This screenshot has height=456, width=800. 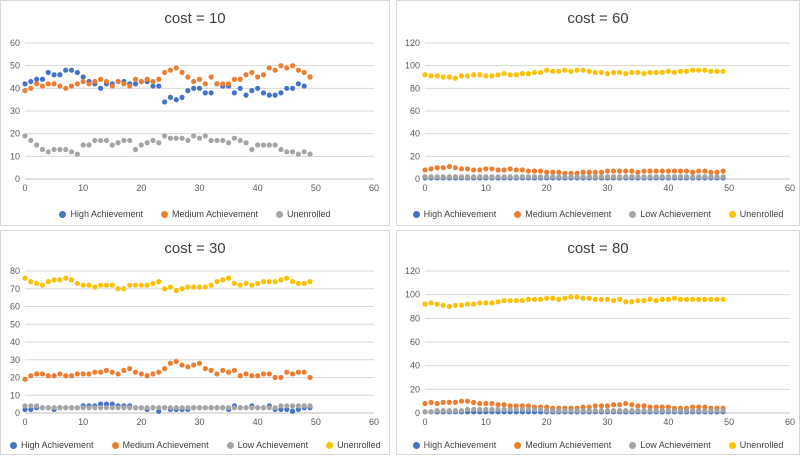 What do you see at coordinates (195, 18) in the screenshot?
I see `chart-title: cost = 10` at bounding box center [195, 18].